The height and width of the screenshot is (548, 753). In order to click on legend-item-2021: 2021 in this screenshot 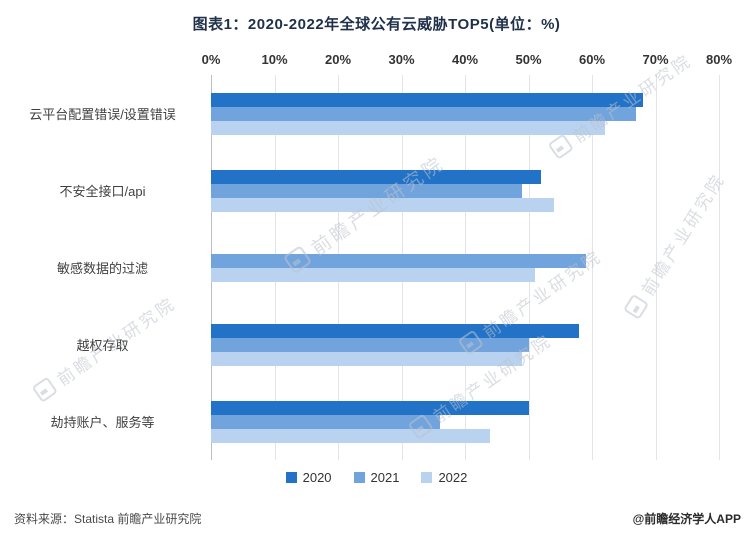, I will do `click(376, 477)`.